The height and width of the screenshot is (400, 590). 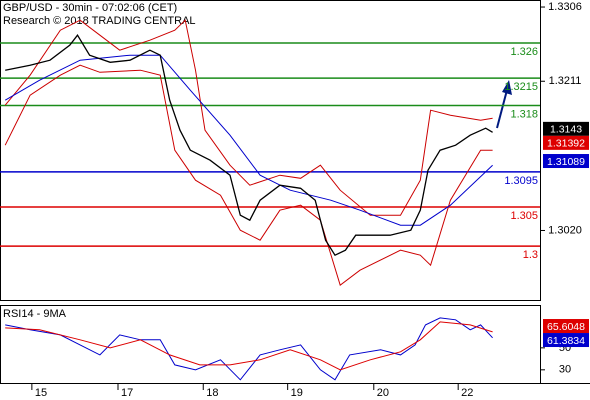 What do you see at coordinates (502, 109) in the screenshot?
I see `arrow-shaft` at bounding box center [502, 109].